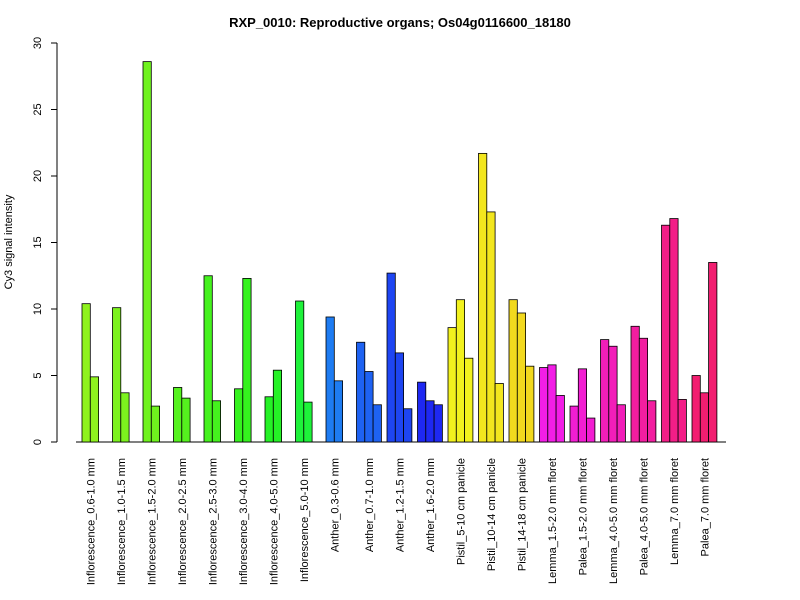 The width and height of the screenshot is (800, 600). I want to click on x-tick-label: Anther_0.7-1.0 mm, so click(370, 505).